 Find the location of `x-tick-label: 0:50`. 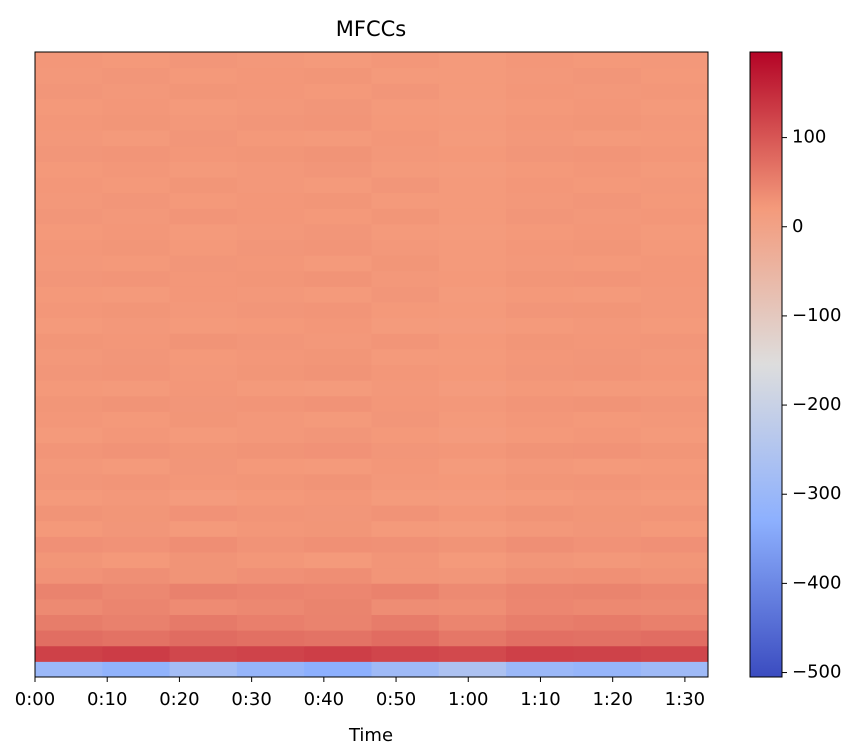

x-tick-label: 0:50 is located at coordinates (396, 699).